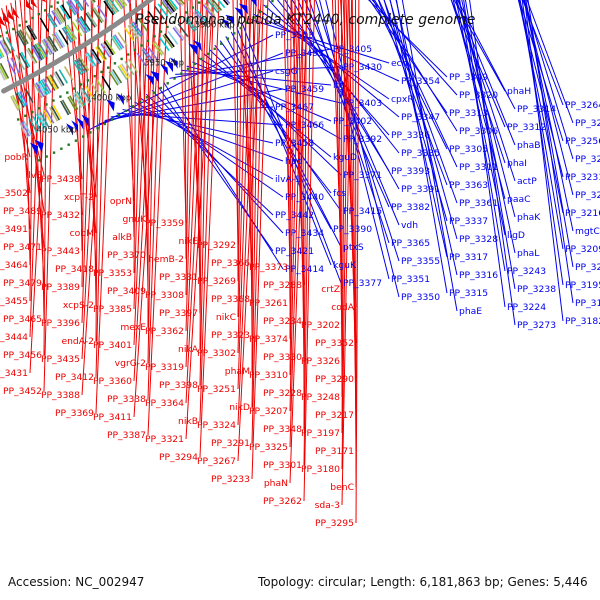  What do you see at coordinates (286, 71) in the screenshot?
I see `gene-label-forward: csgG` at bounding box center [286, 71].